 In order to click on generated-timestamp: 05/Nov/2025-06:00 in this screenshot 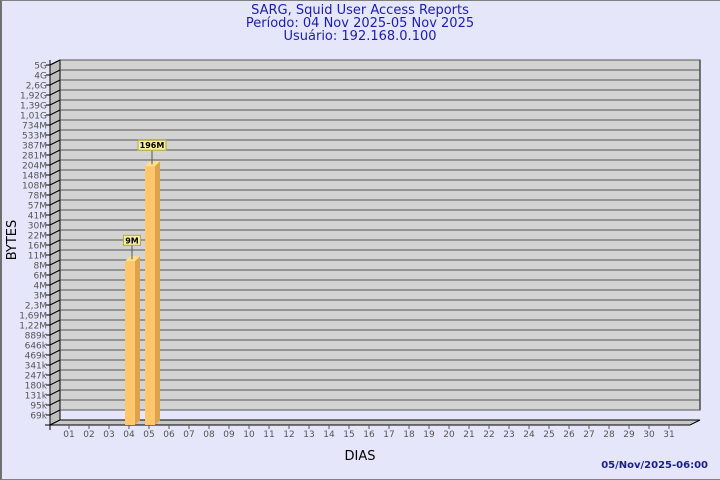, I will do `click(654, 465)`.